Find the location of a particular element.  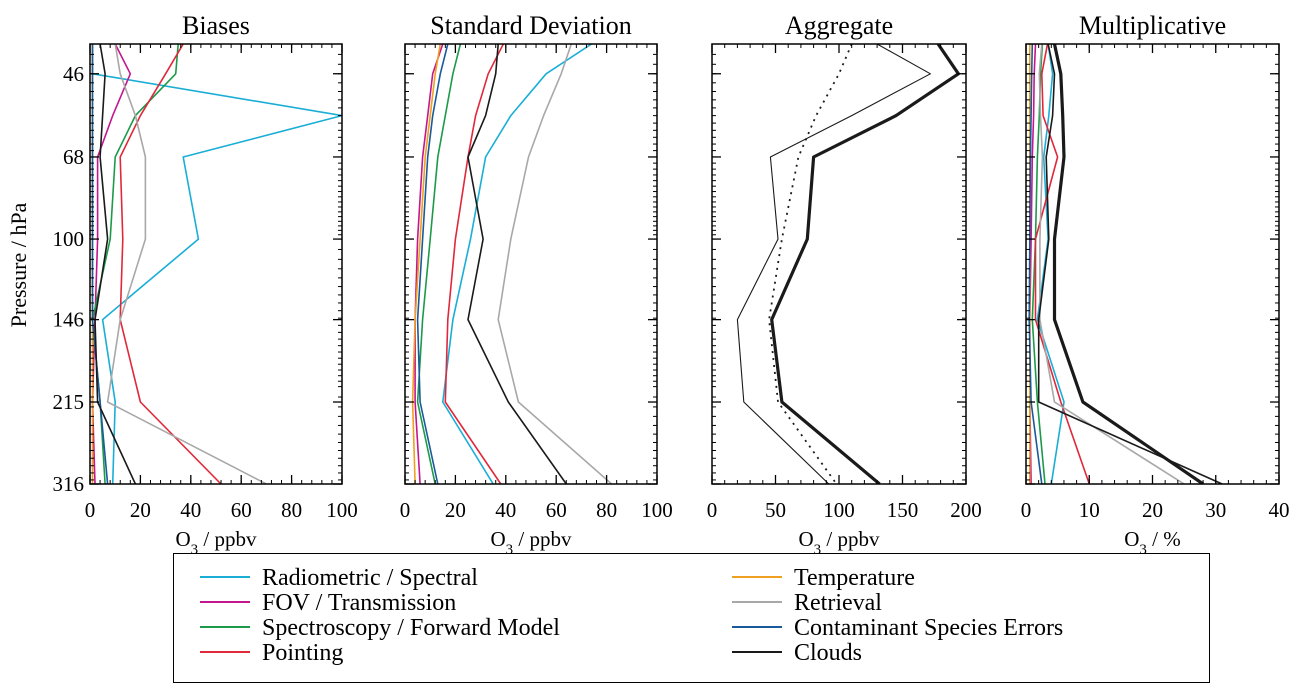

panel-title: Multiplicative is located at coordinates (1152, 25).